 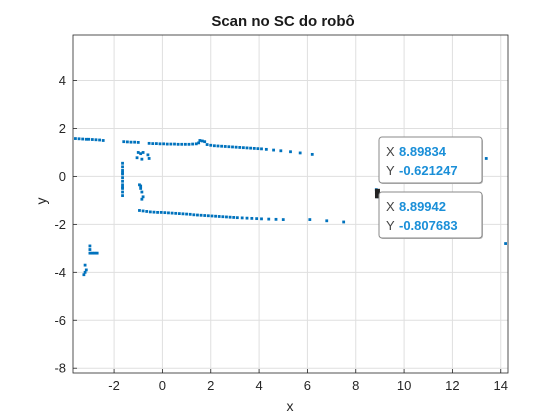 What do you see at coordinates (452, 385) in the screenshot?
I see `x-tick-label: 12` at bounding box center [452, 385].